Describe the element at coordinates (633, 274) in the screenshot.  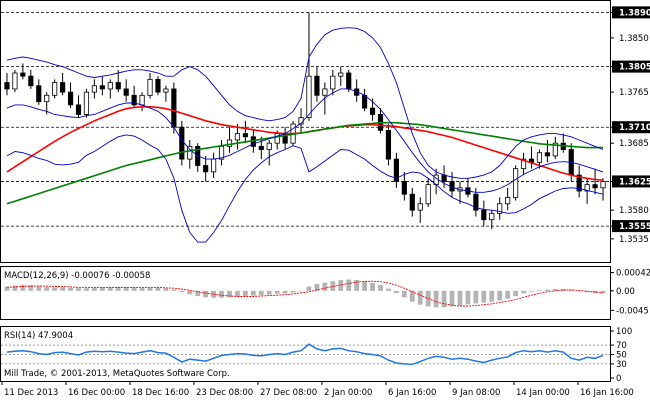
I see `macd-axis-label: 0.00042` at that location.